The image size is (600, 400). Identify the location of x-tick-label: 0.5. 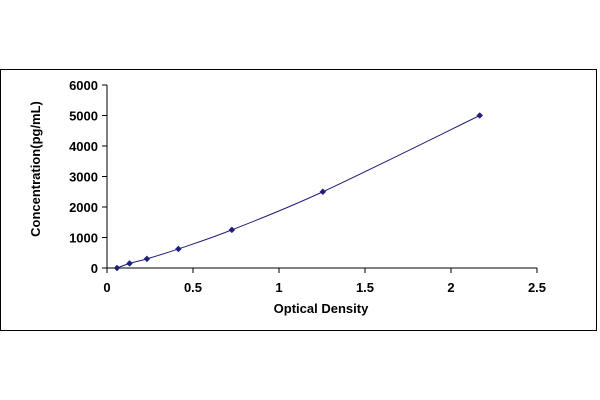
(193, 287).